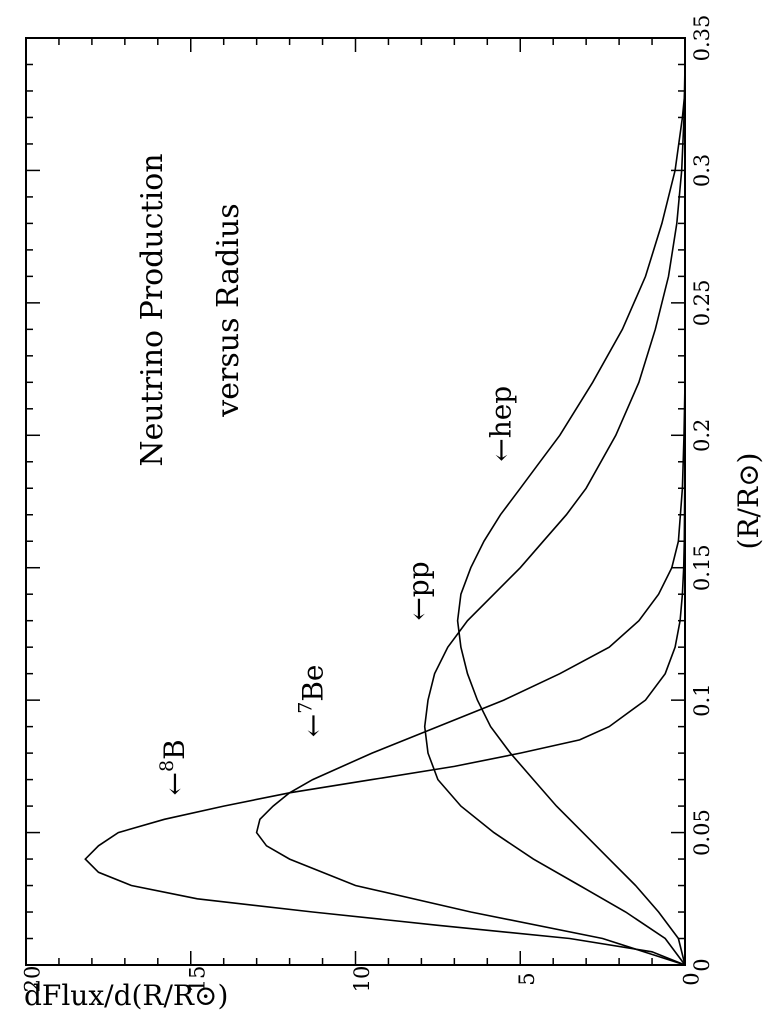  Describe the element at coordinates (748, 501) in the screenshot. I see `x-axis-label: (R/R⊙)` at that location.